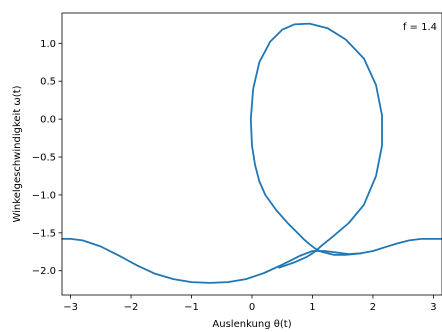 The width and height of the screenshot is (442, 332). I want to click on x-tick-label: −1, so click(191, 307).